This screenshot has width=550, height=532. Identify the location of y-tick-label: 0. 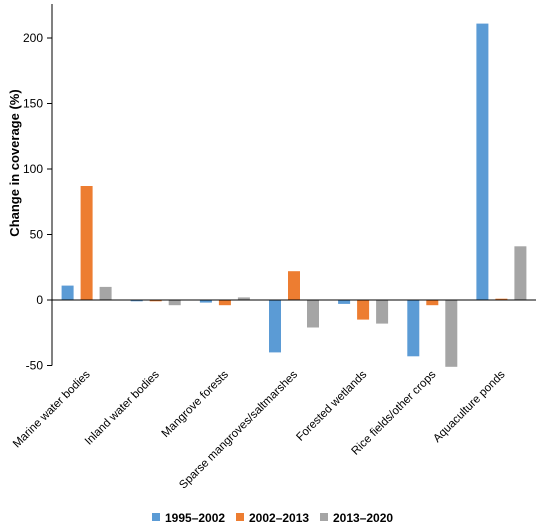
(39, 300).